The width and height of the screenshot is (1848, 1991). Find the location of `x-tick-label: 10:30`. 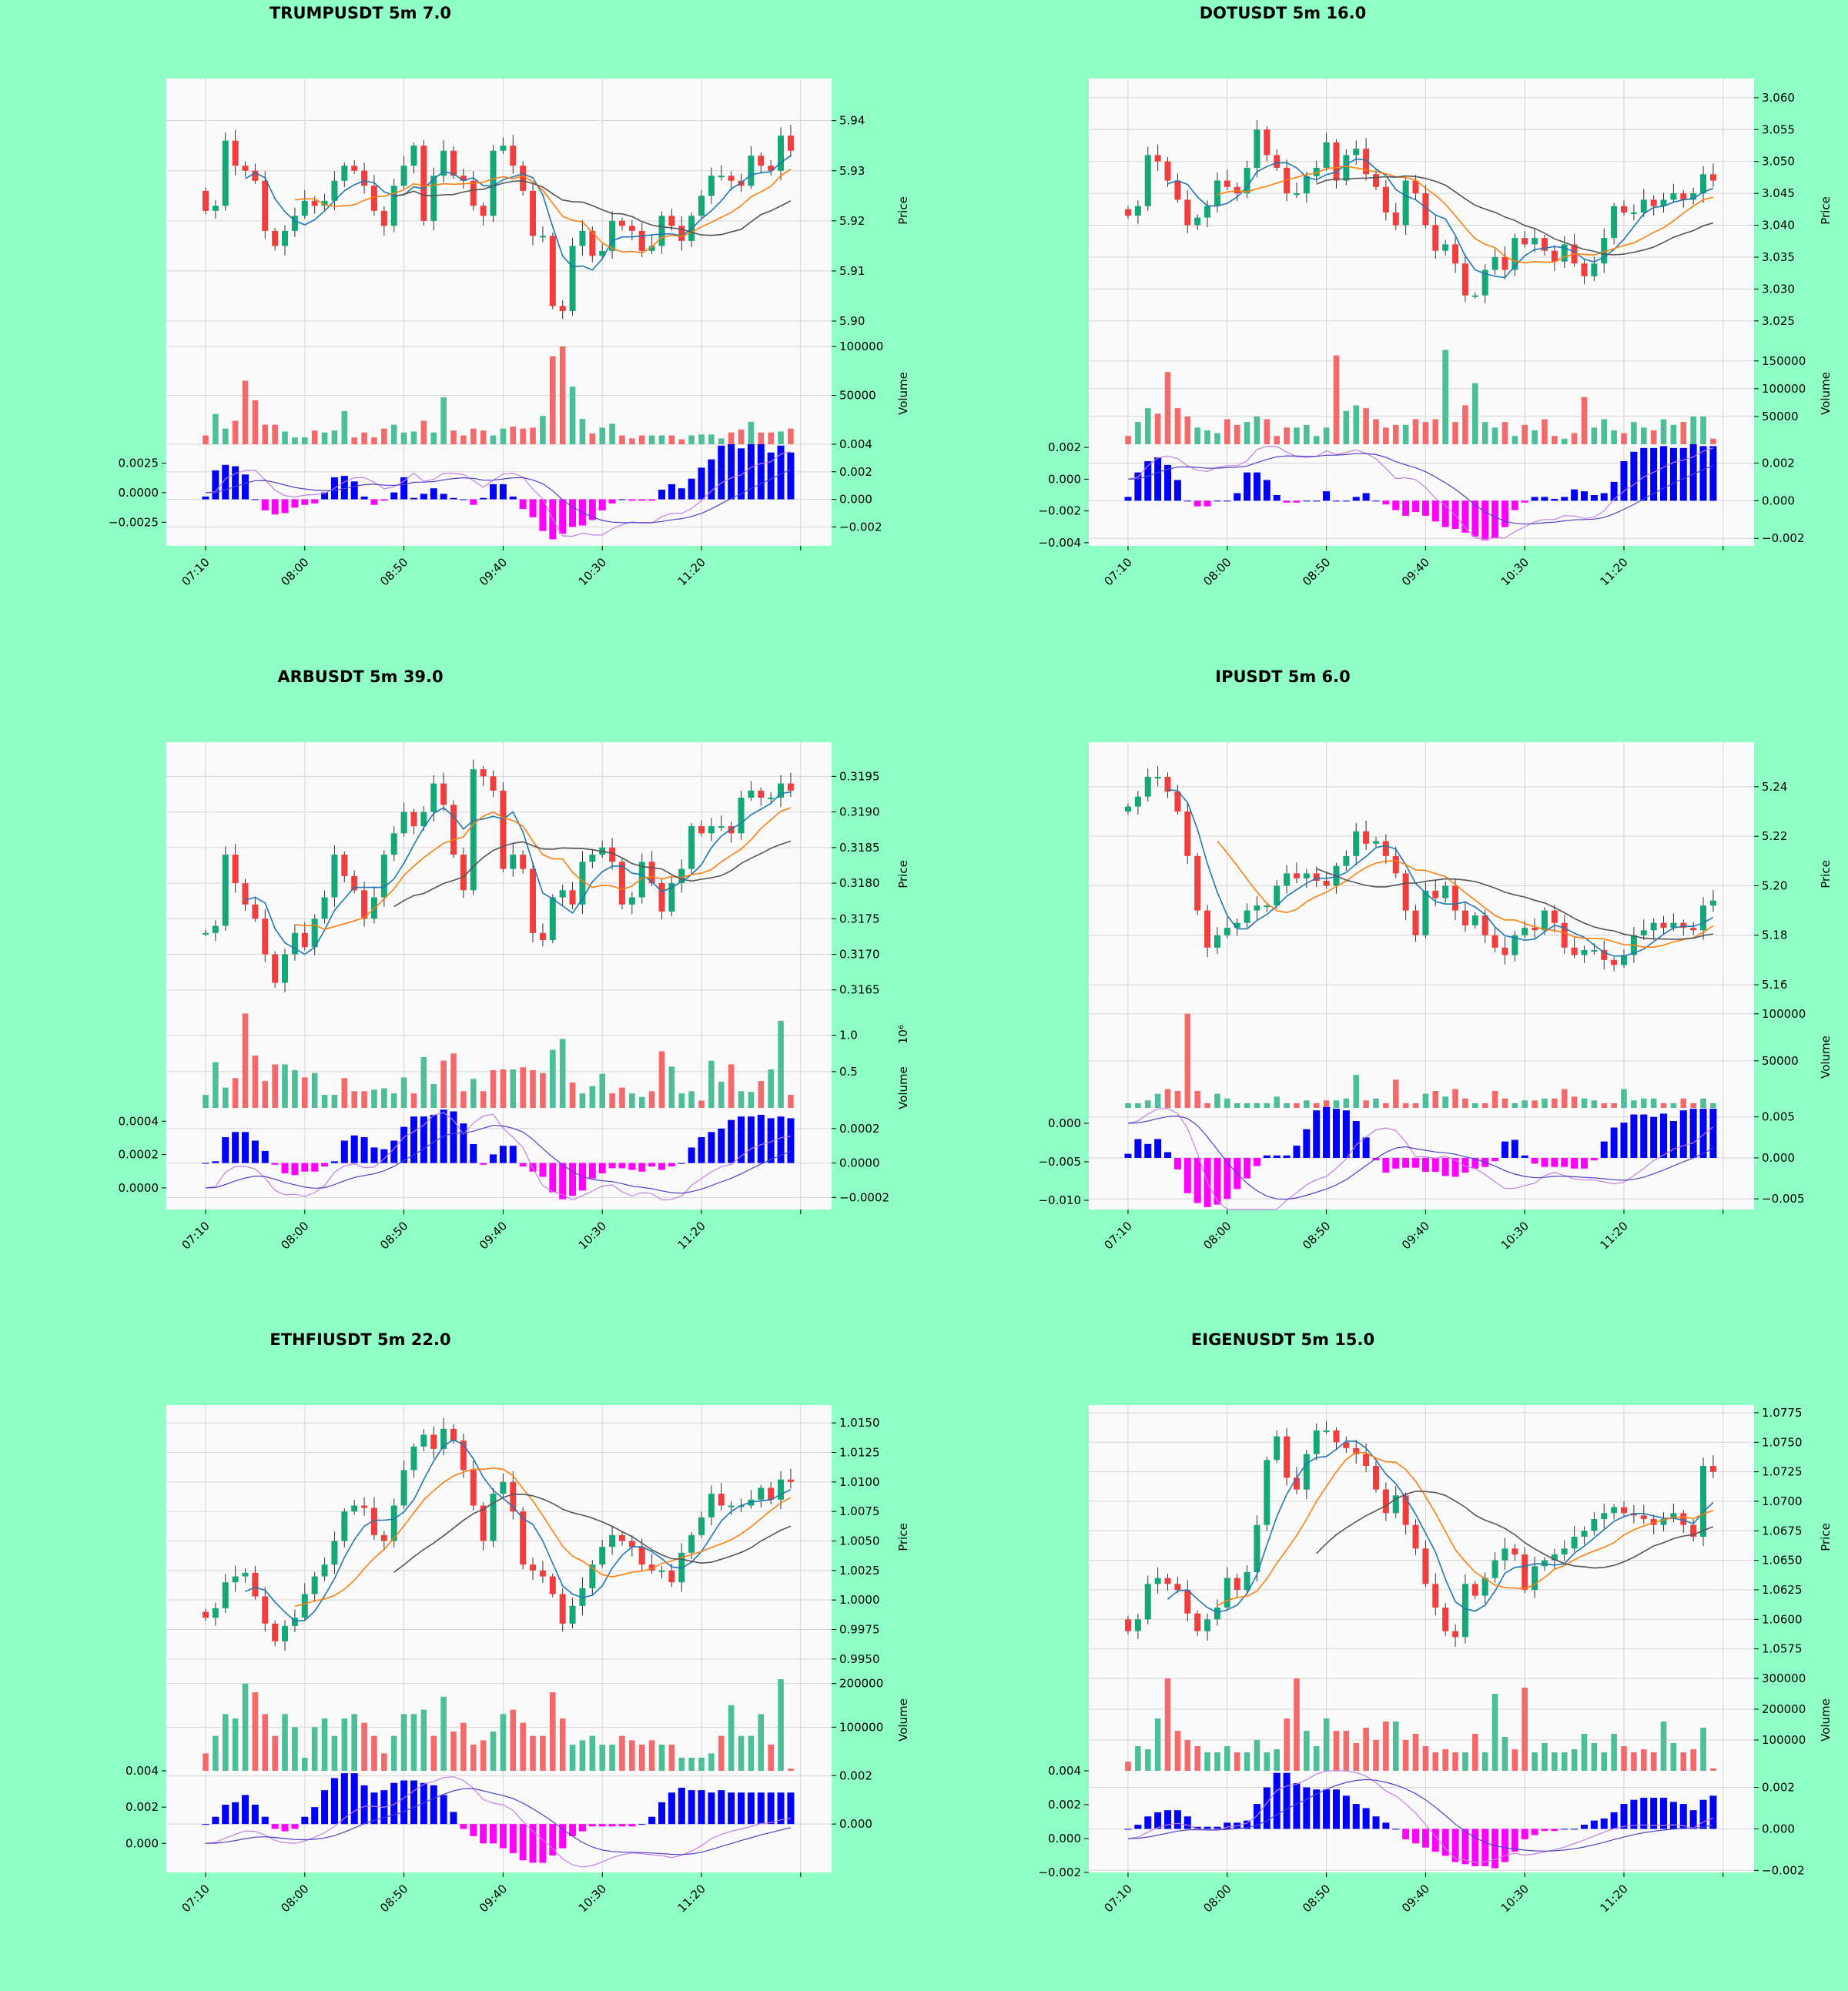

x-tick-label: 10:30 is located at coordinates (1515, 1898).